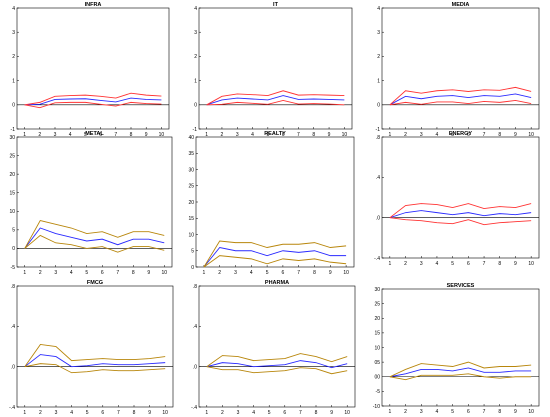 The height and width of the screenshot is (417, 550). I want to click on y-tick-label: 05, so click(377, 363).